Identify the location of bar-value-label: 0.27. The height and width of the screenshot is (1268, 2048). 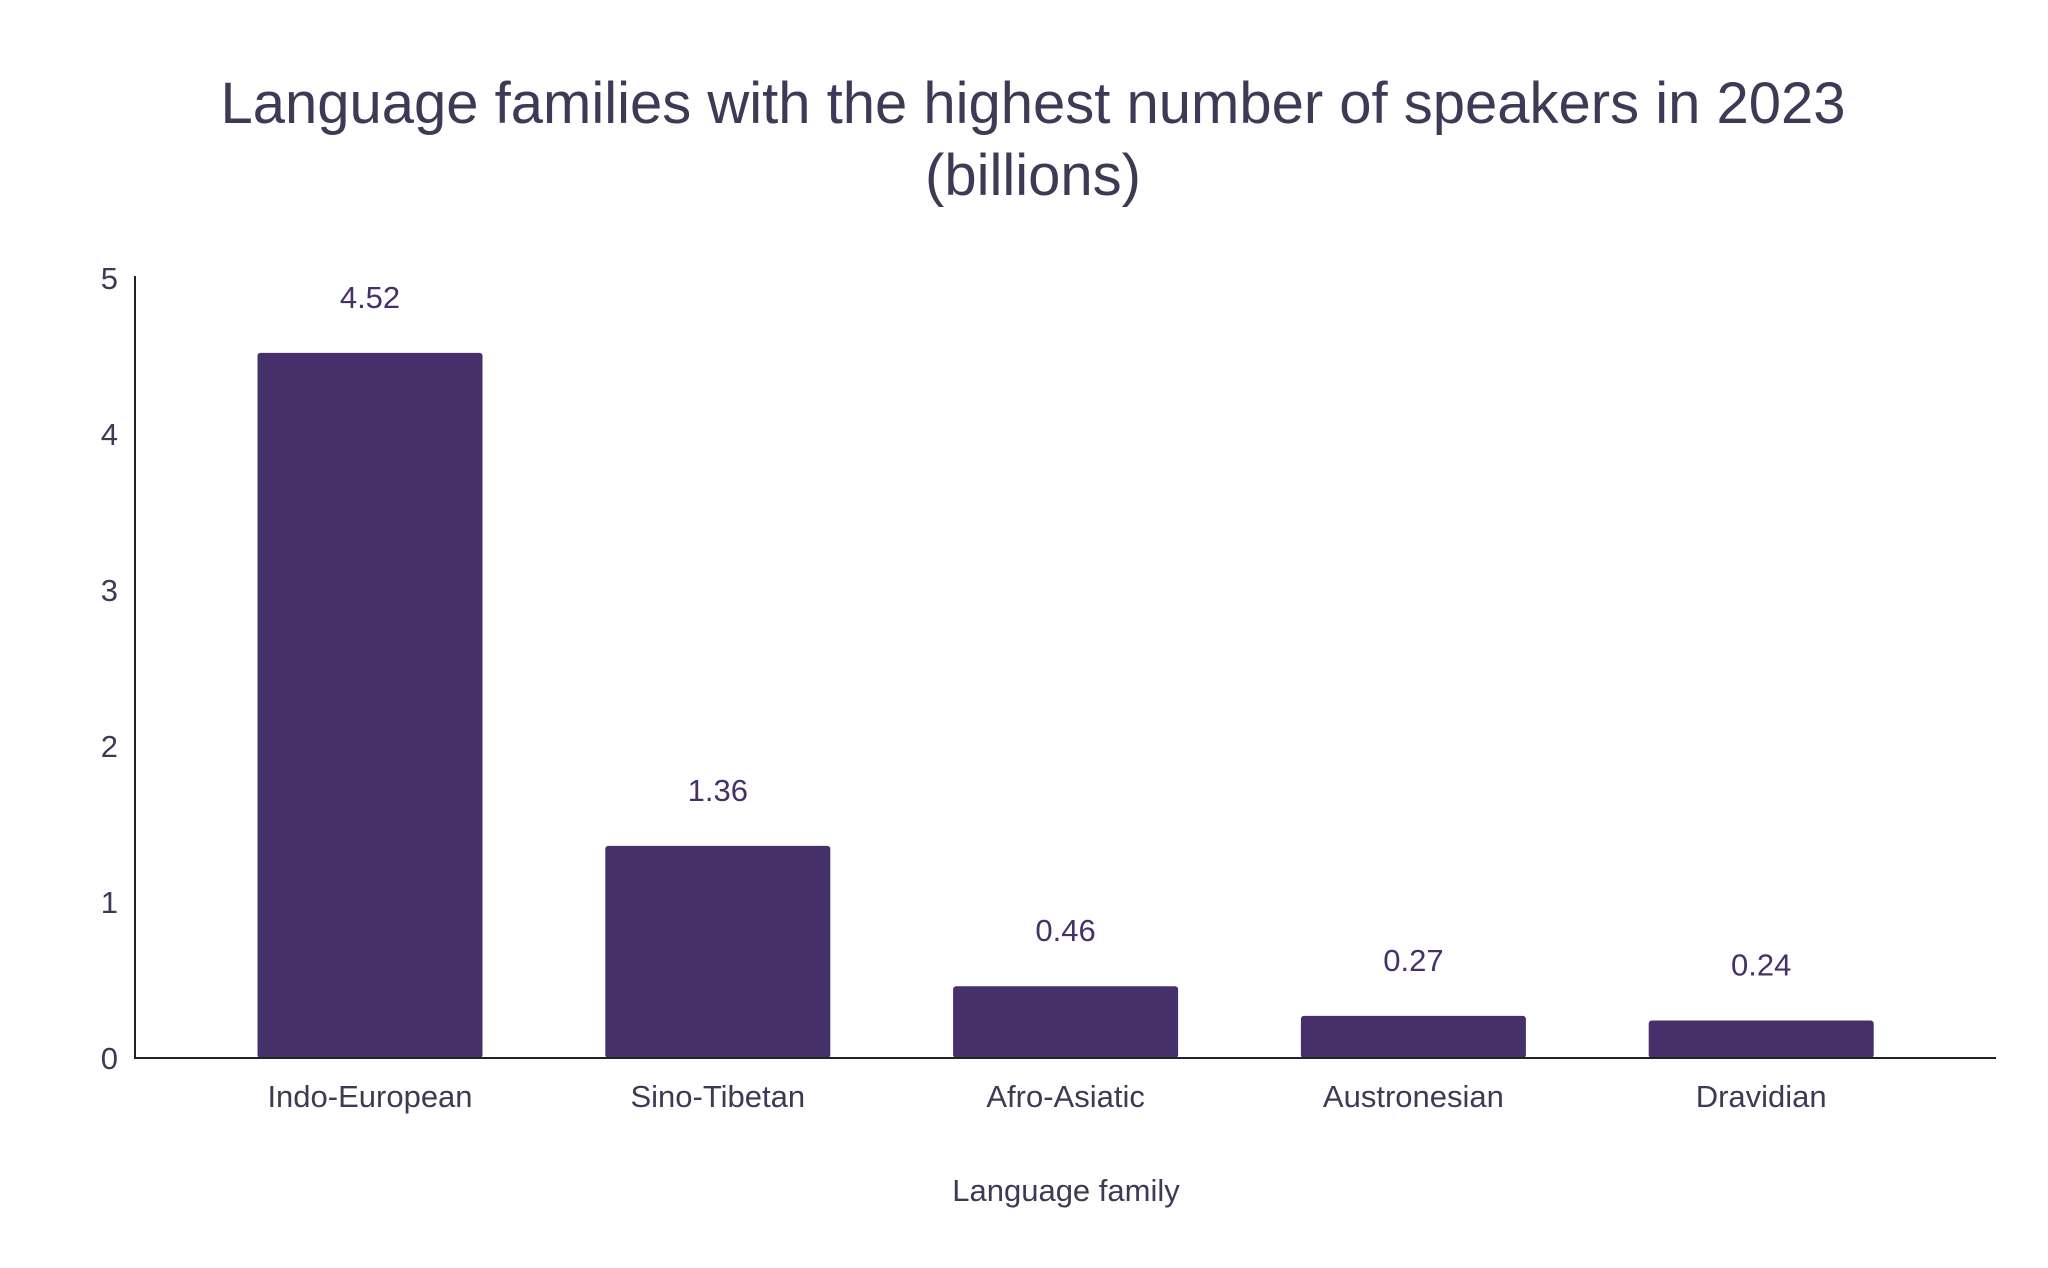
(1413, 960).